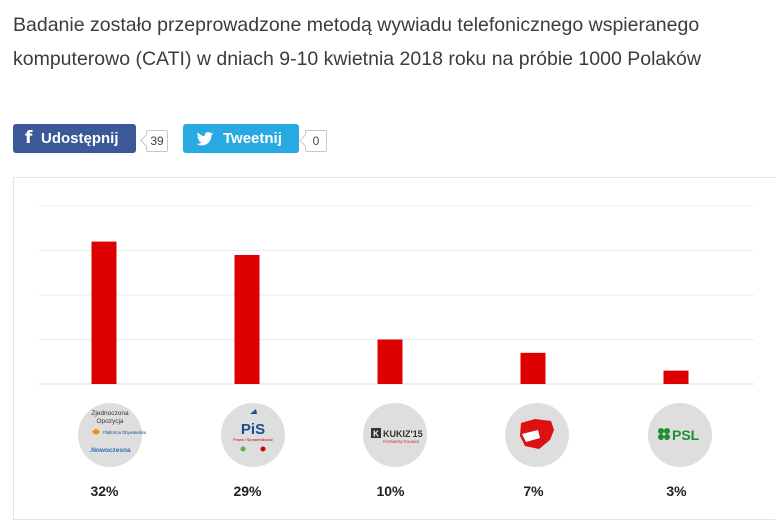 The image size is (775, 528). What do you see at coordinates (533, 491) in the screenshot?
I see `value-label: 7%` at bounding box center [533, 491].